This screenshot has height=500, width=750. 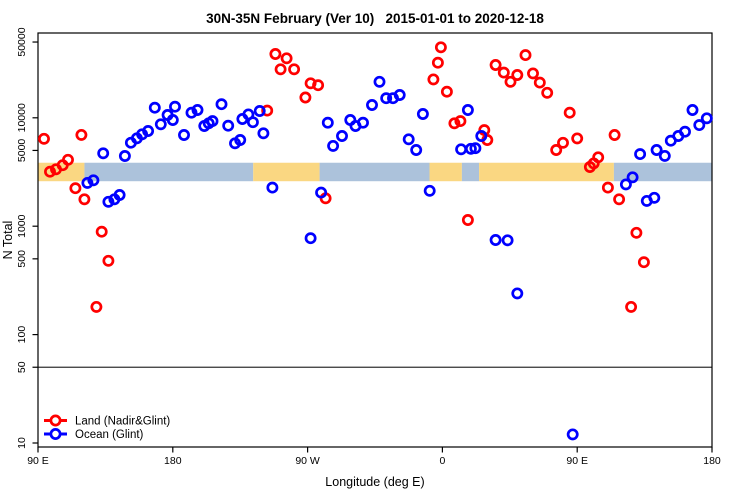 What do you see at coordinates (307, 461) in the screenshot?
I see `x-tick-label: 90 W` at bounding box center [307, 461].